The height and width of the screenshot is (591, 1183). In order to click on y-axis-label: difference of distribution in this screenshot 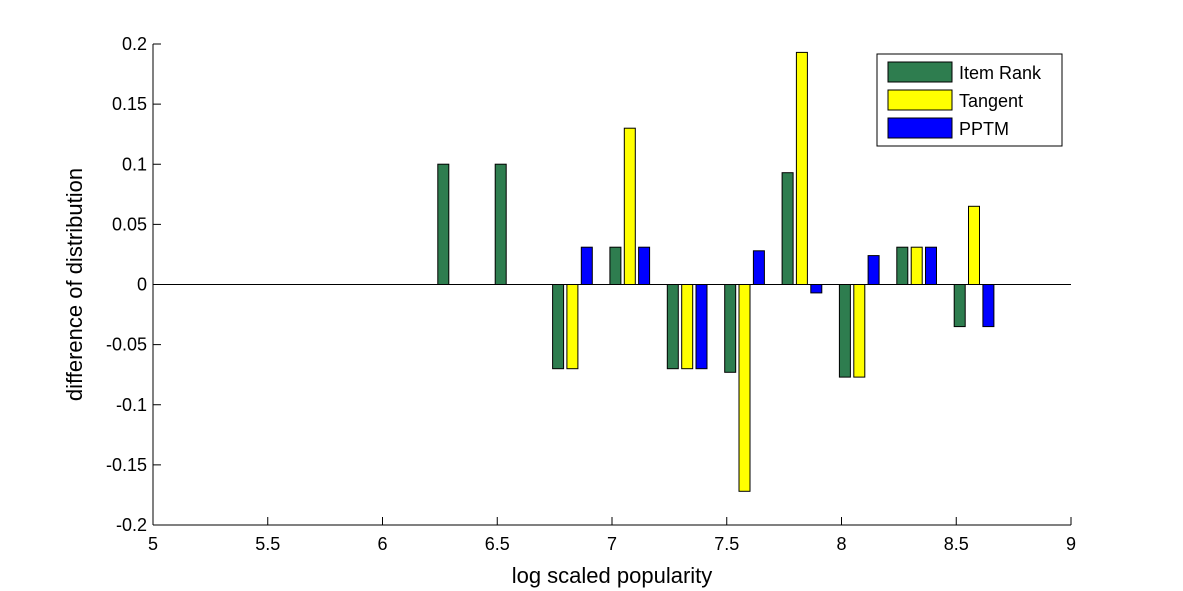, I will do `click(74, 284)`.